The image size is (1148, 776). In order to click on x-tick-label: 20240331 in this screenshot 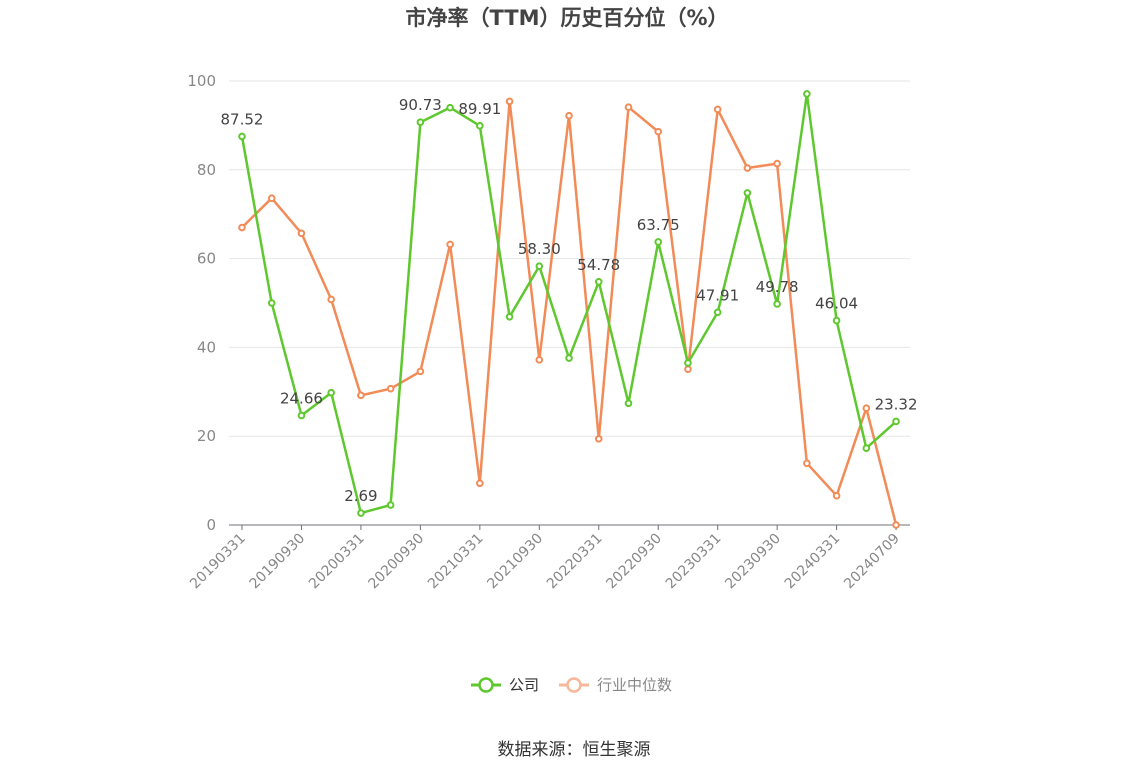, I will do `click(813, 562)`.